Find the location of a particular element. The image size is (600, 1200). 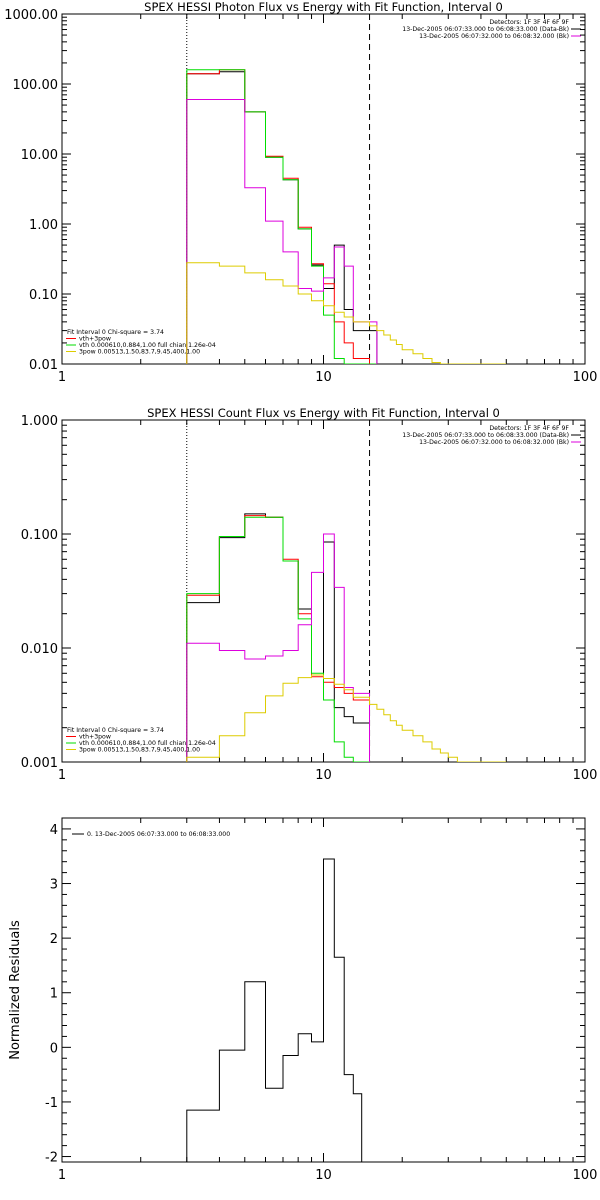

y-tick-label: 3 is located at coordinates (54, 885).